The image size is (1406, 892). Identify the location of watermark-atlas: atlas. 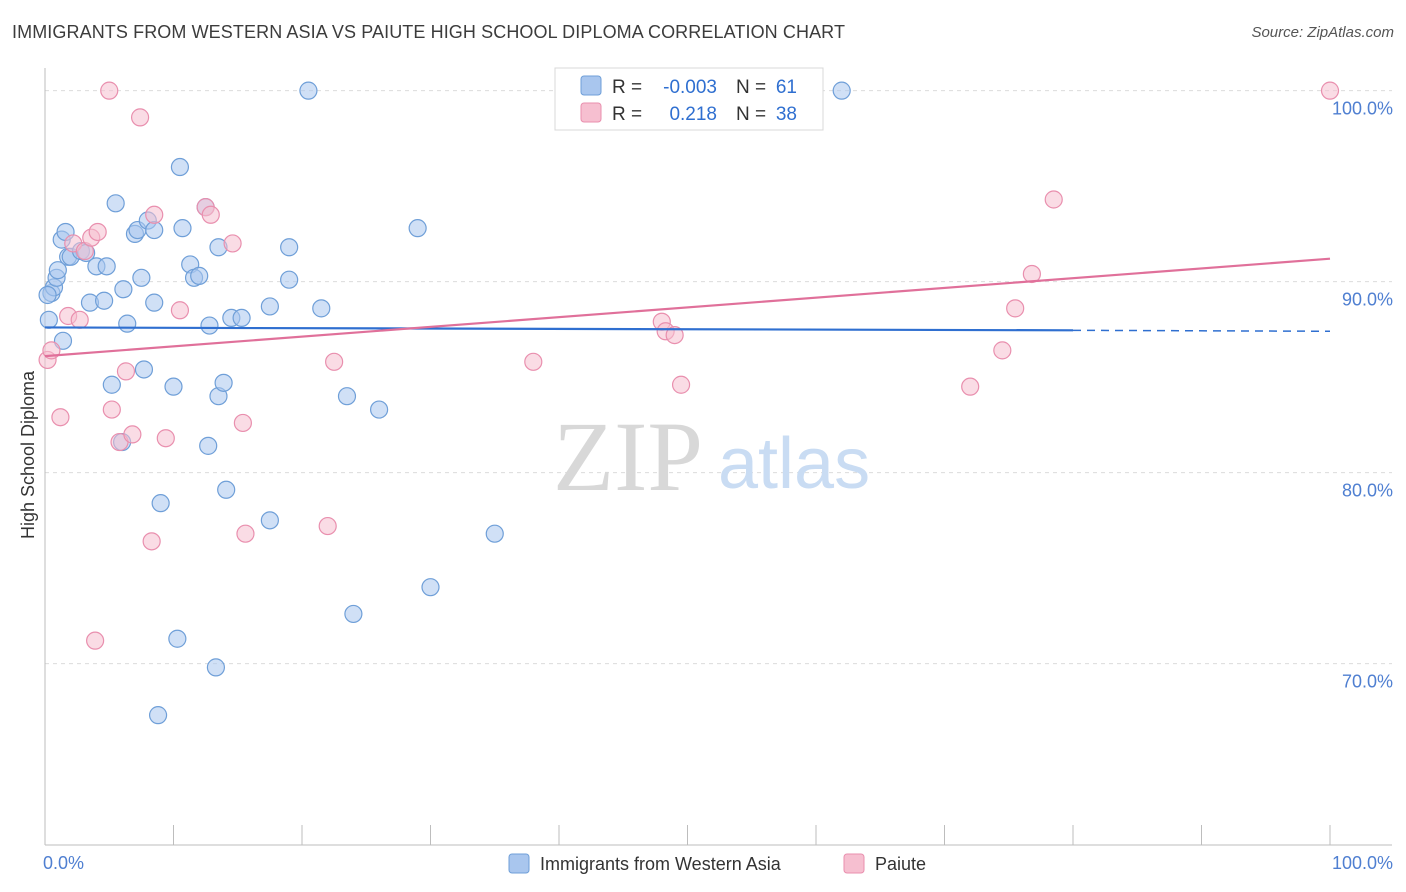
(794, 464).